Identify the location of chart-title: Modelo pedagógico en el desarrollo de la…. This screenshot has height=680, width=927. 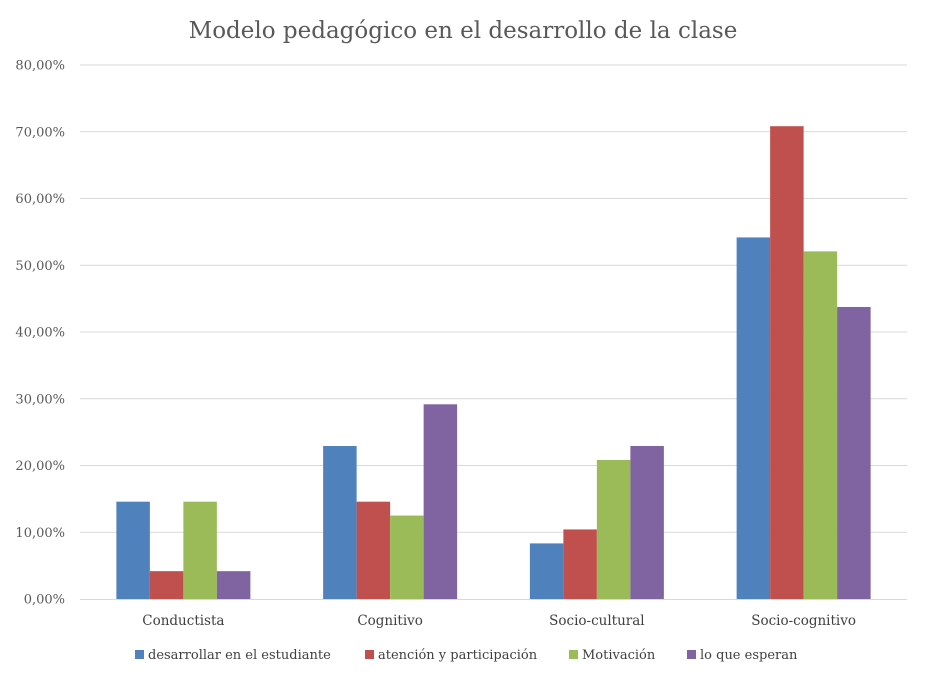
(463, 31).